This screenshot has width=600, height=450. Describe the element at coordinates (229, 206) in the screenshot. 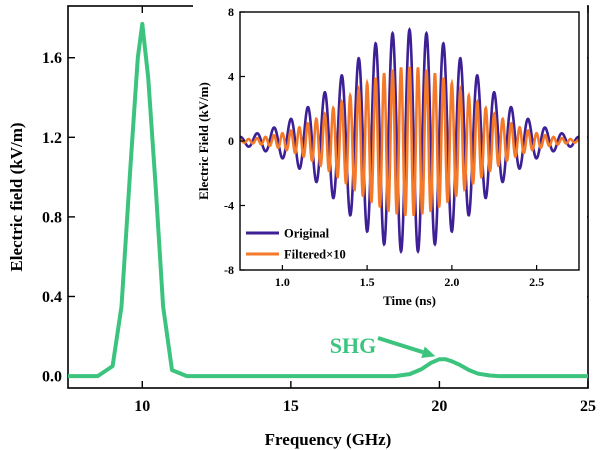

I see `inset-y-tick-label: -4` at that location.